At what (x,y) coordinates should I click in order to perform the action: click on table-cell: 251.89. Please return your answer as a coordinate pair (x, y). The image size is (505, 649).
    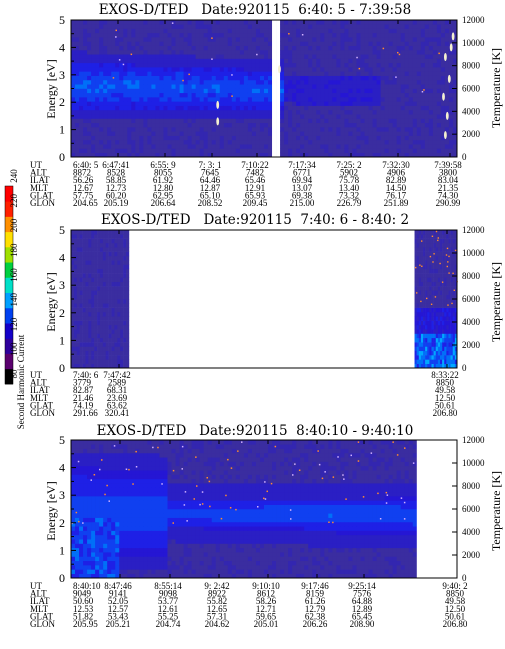
    Looking at the image, I should click on (396, 203).